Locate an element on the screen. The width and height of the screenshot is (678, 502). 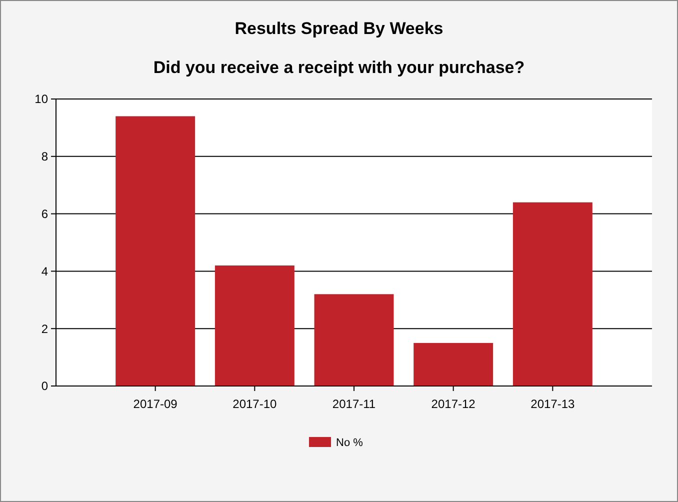
y-tick-label: 6 is located at coordinates (44, 214).